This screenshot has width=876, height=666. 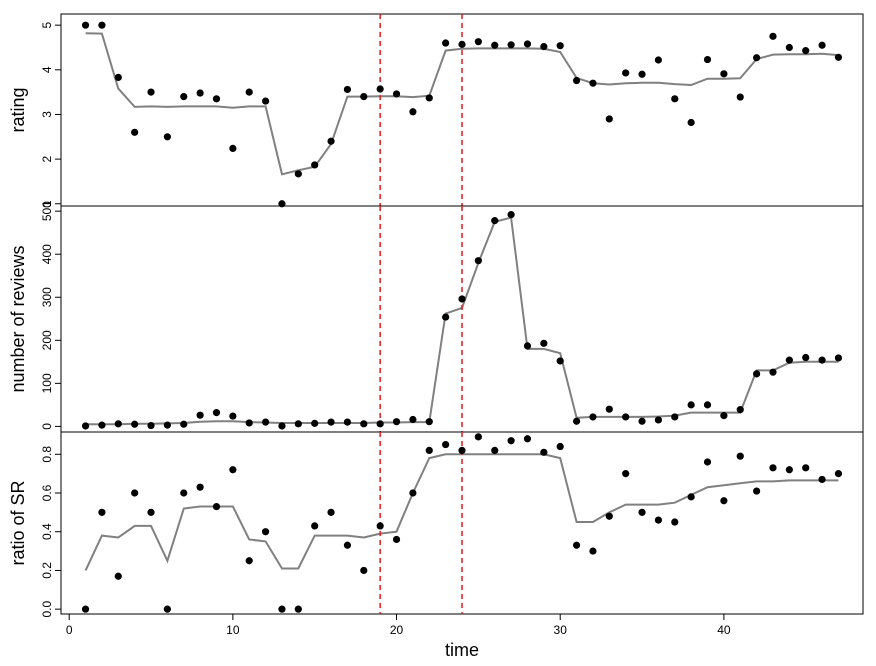 What do you see at coordinates (47, 69) in the screenshot?
I see `y-tick-label: 4` at bounding box center [47, 69].